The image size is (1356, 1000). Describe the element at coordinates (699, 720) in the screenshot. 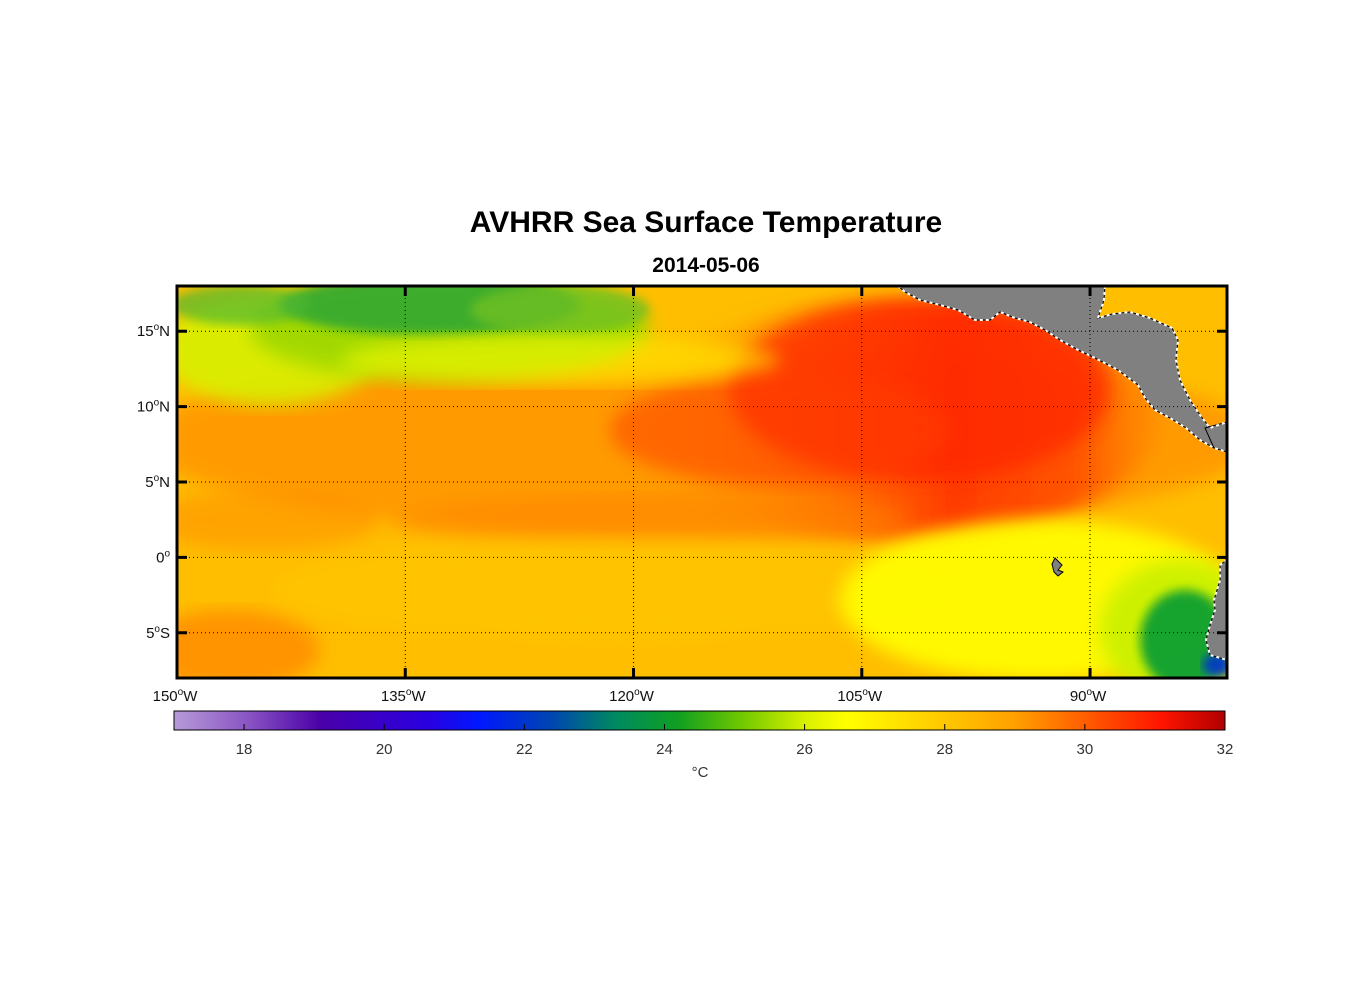

I see `colorbar` at that location.